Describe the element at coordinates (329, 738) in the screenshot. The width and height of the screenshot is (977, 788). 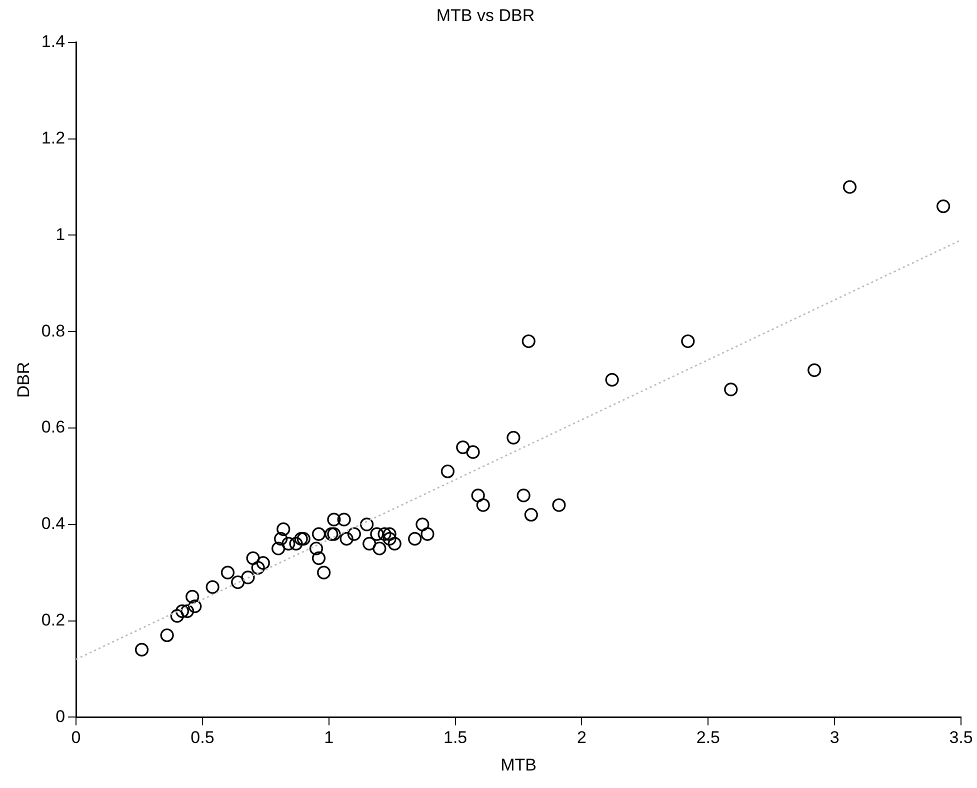
I see `x-tick-label: 1` at that location.